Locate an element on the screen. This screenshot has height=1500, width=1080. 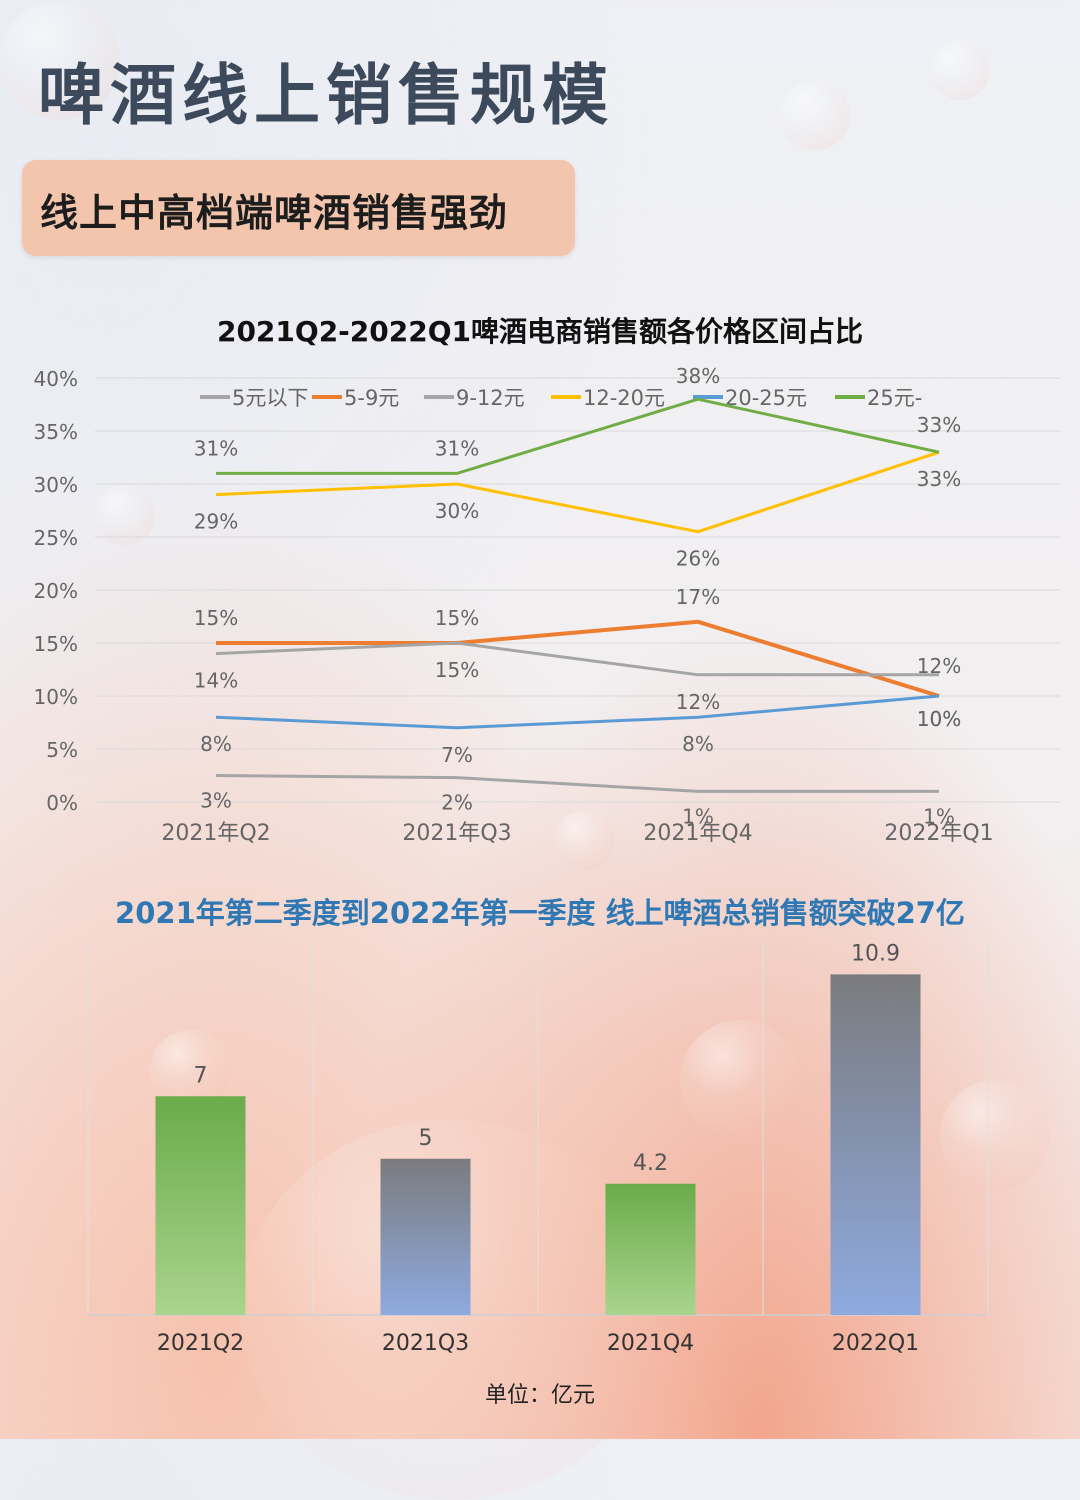
bar-chart-title: 2021年第二季度到2022年第一季度 线上啤酒总销售额突破27亿 is located at coordinates (540, 913).